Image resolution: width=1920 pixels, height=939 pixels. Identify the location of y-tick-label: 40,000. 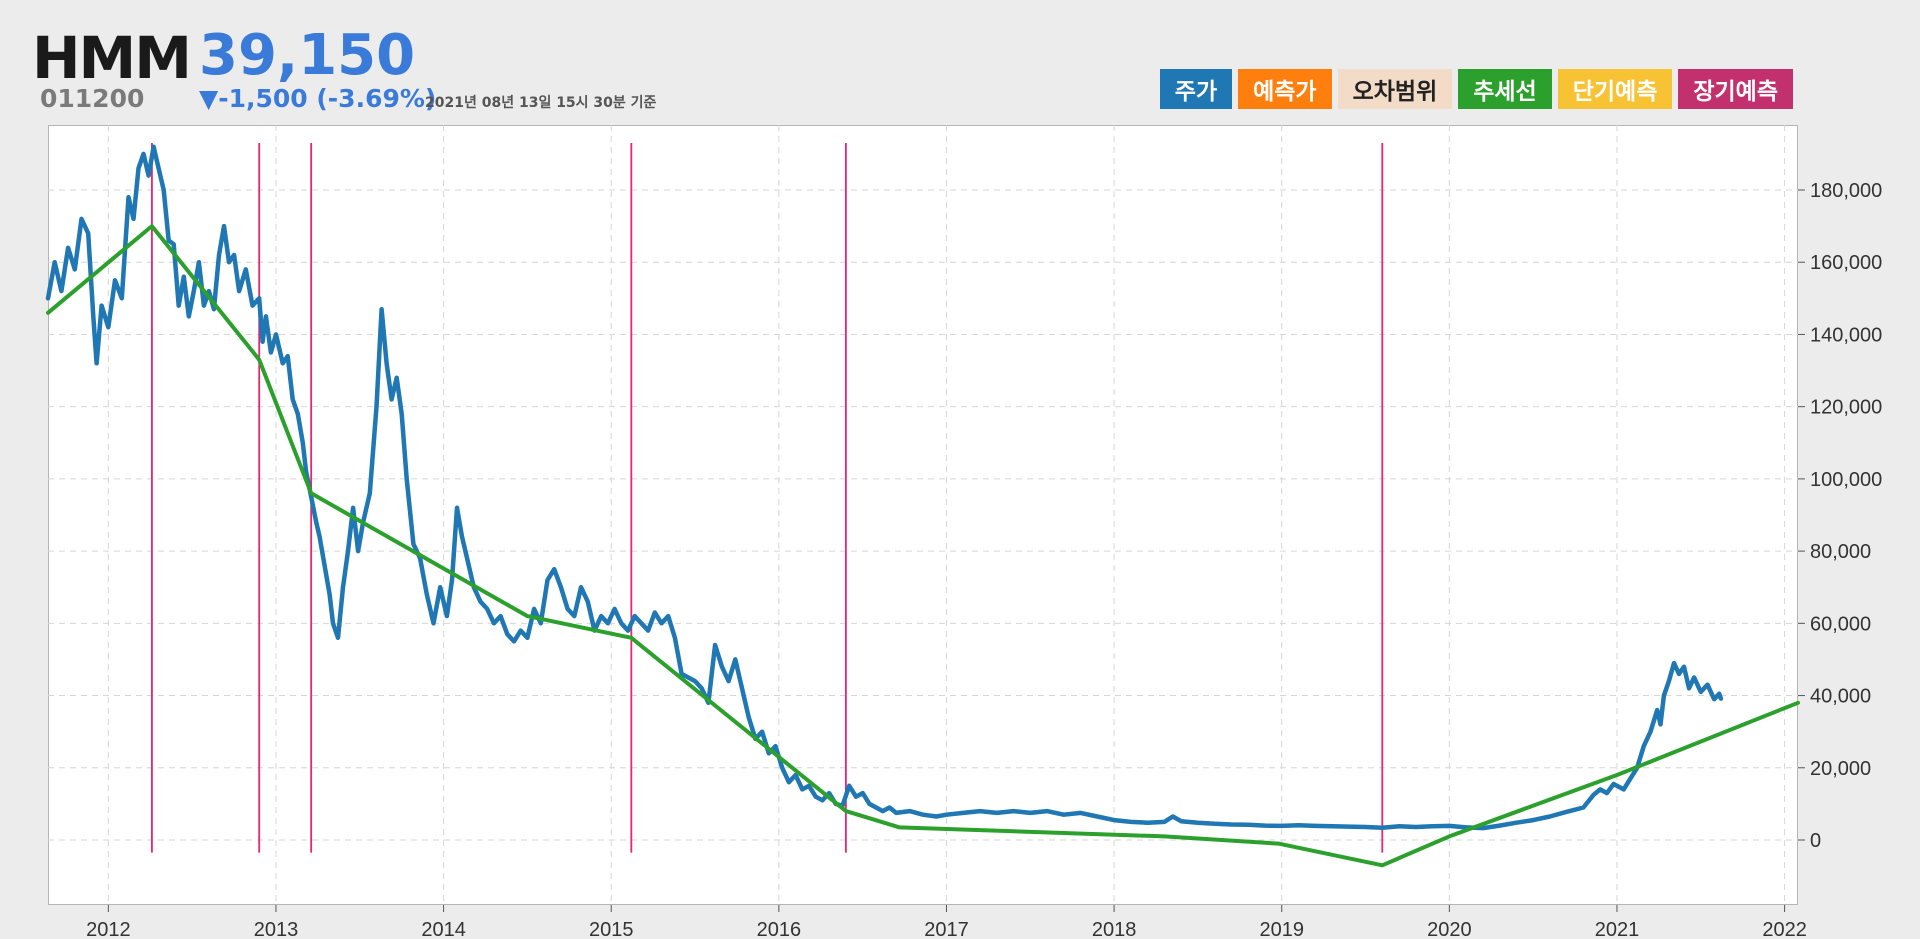
(1840, 697).